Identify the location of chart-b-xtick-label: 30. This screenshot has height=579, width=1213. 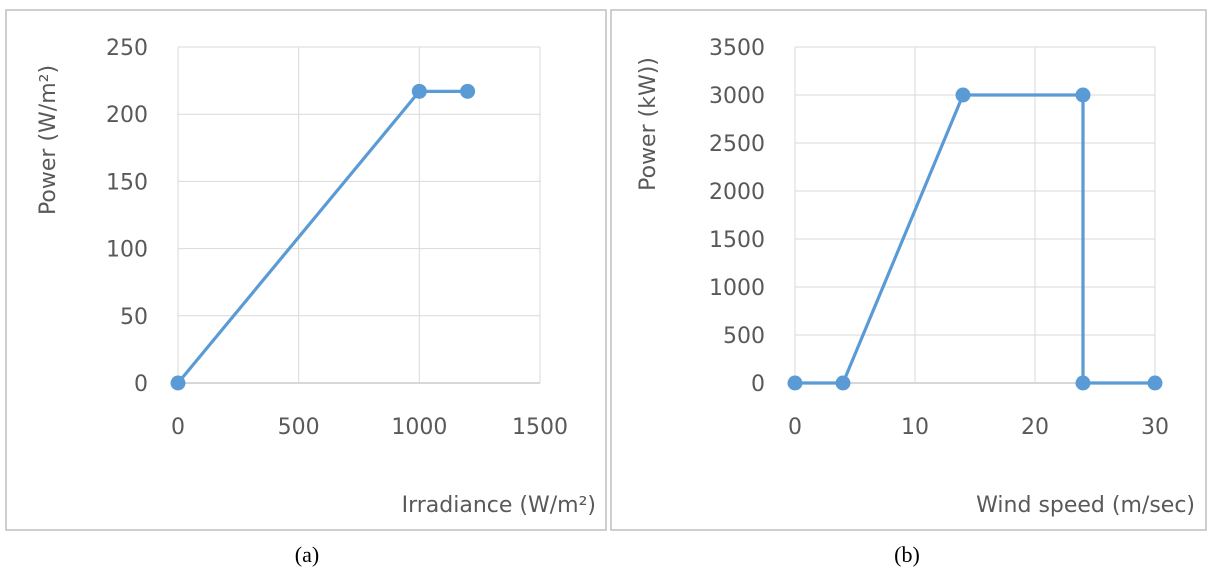
(1155, 427).